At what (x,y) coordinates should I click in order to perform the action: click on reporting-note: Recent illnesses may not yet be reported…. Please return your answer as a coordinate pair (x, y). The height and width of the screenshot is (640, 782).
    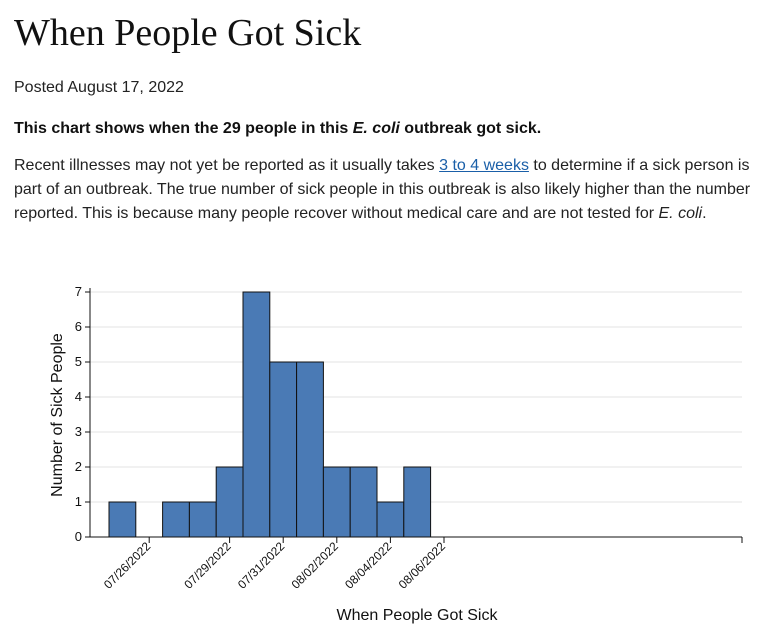
    Looking at the image, I should click on (392, 190).